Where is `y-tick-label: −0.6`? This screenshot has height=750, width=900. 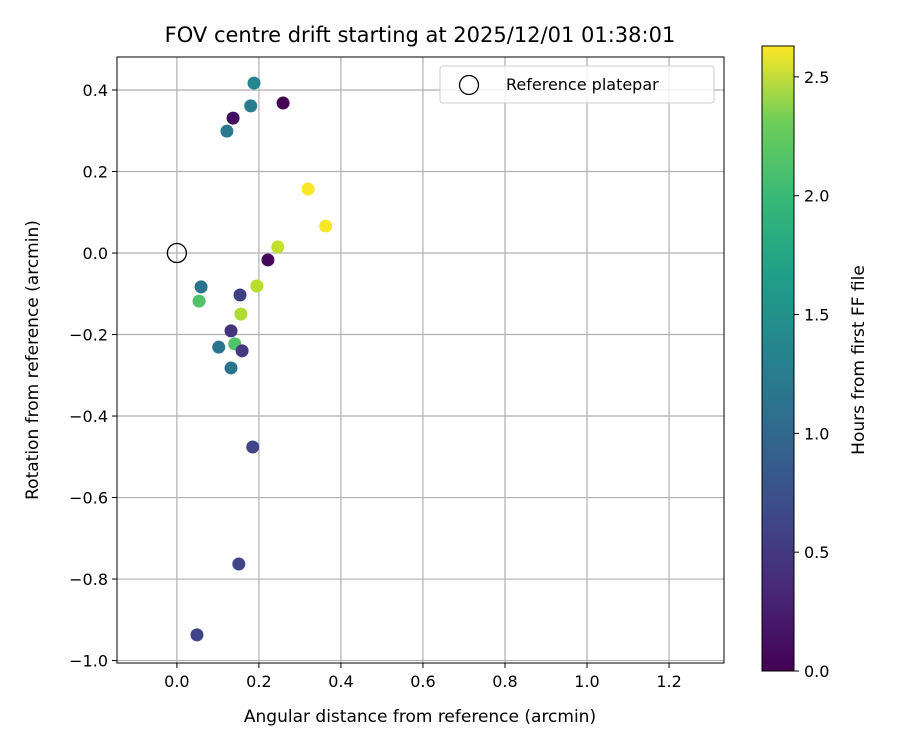
y-tick-label: −0.6 is located at coordinates (88, 498).